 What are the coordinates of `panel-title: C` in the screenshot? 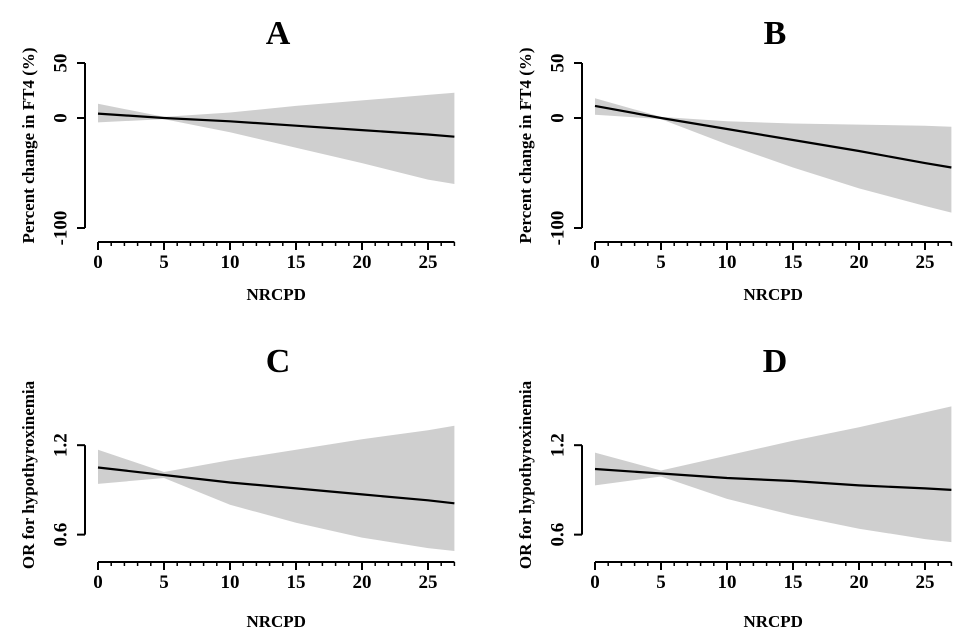 It's located at (278, 361).